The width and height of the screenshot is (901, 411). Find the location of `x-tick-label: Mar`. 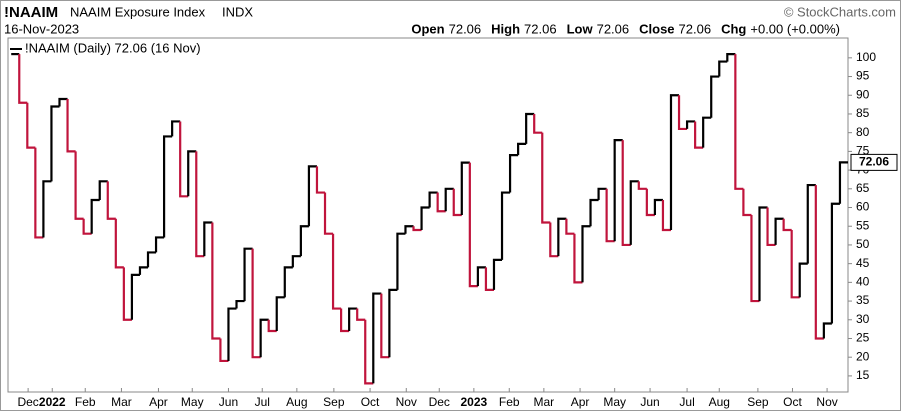

x-tick-label: Mar is located at coordinates (121, 402).